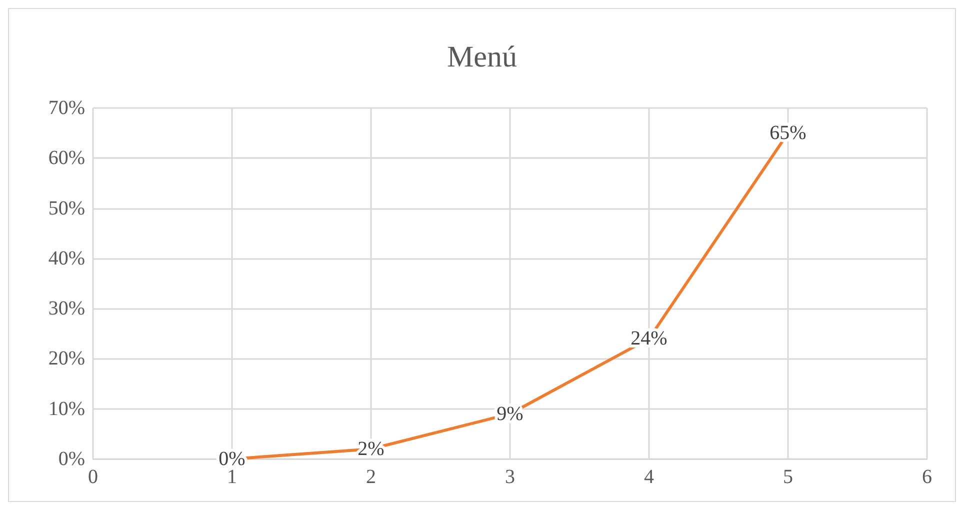 This screenshot has width=964, height=510. I want to click on chart-title: Menú, so click(482, 57).